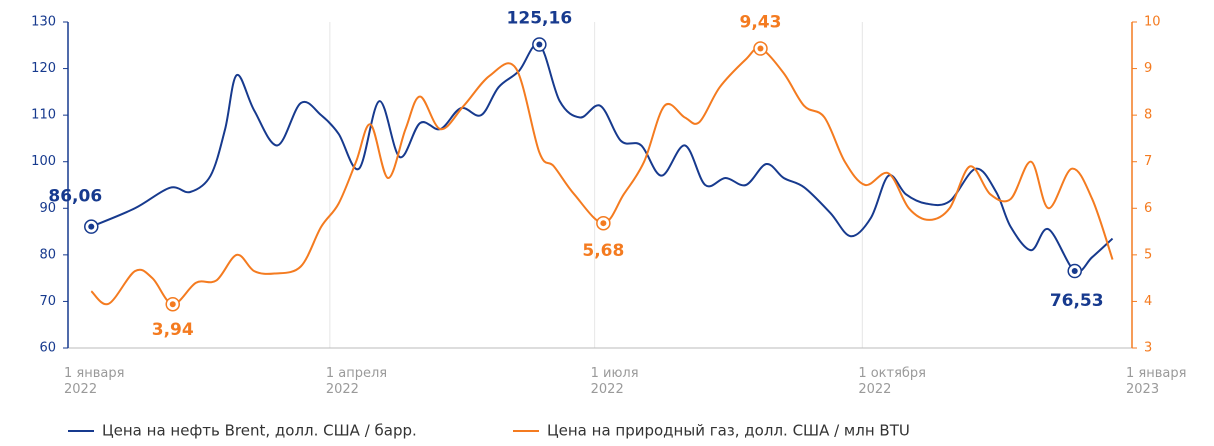  I want to click on y2-tick-label: 8, so click(1148, 115).